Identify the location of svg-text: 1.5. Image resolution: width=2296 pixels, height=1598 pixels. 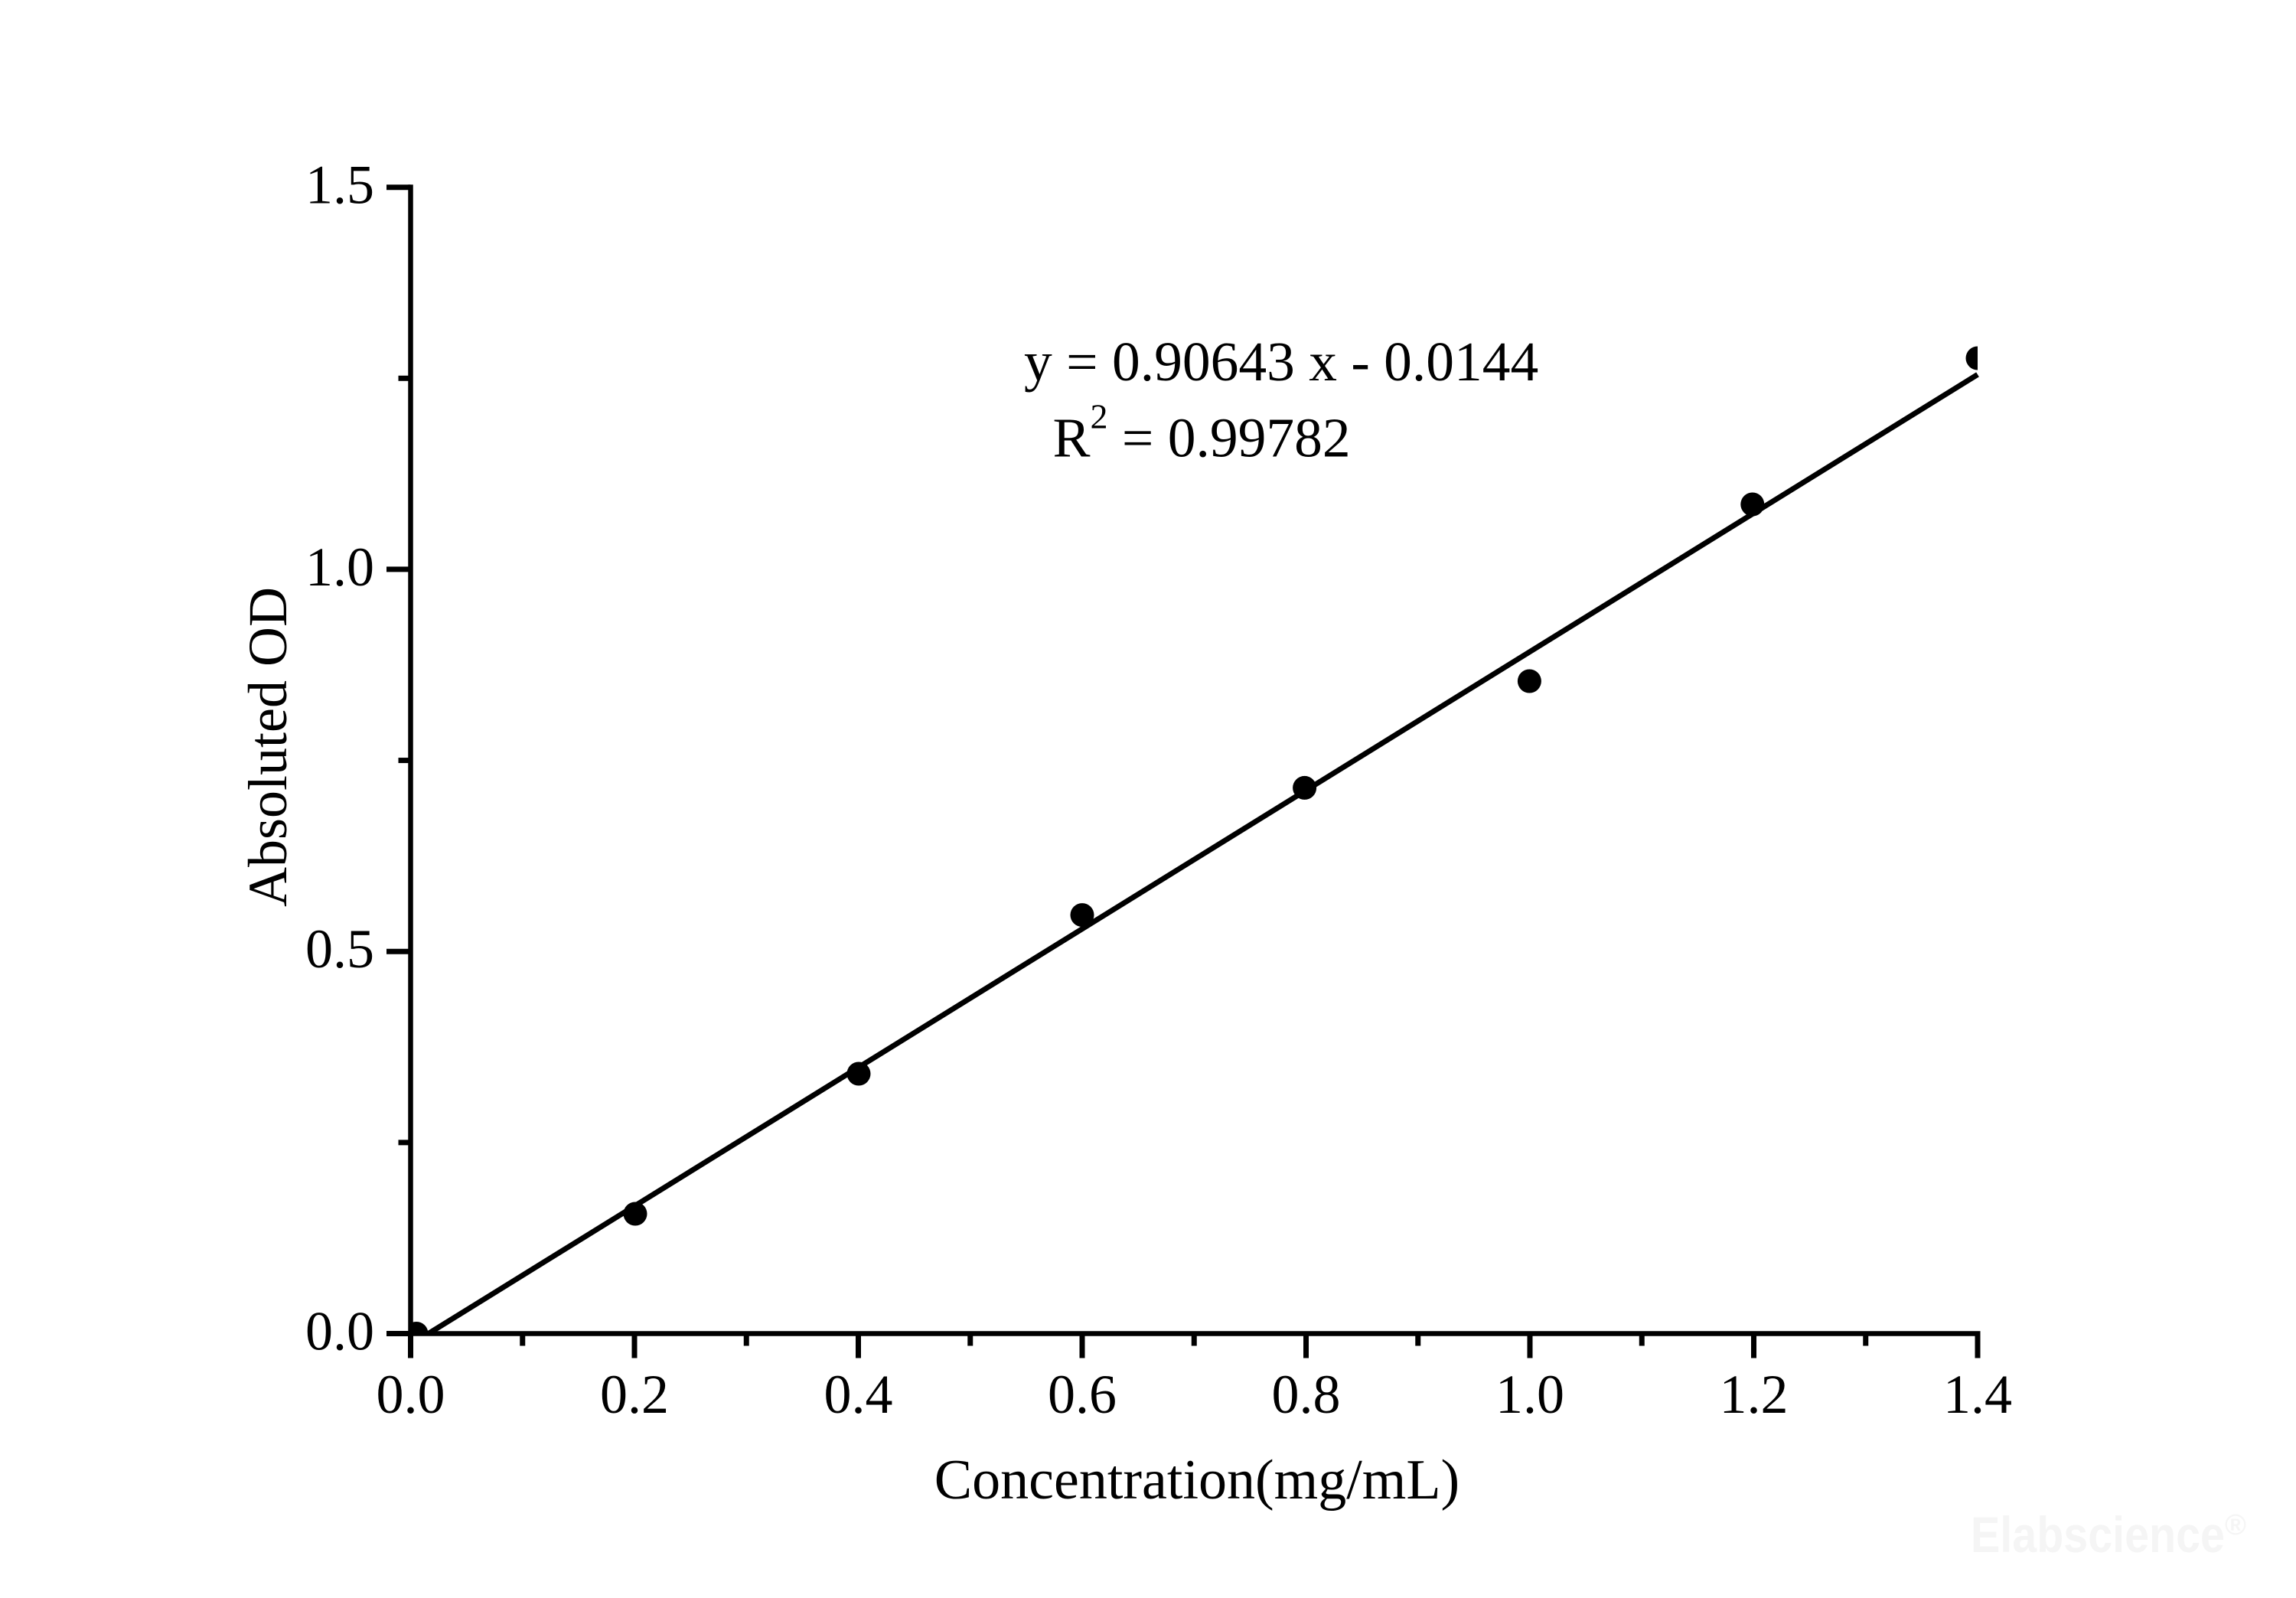
(339, 186).